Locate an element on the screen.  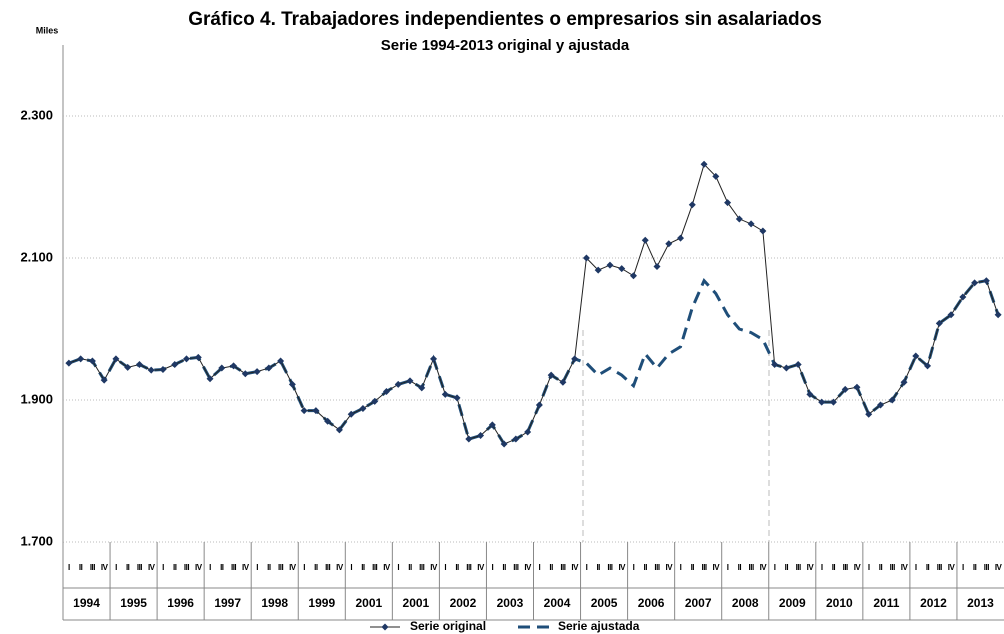
year-label: 2002 is located at coordinates (463, 603).